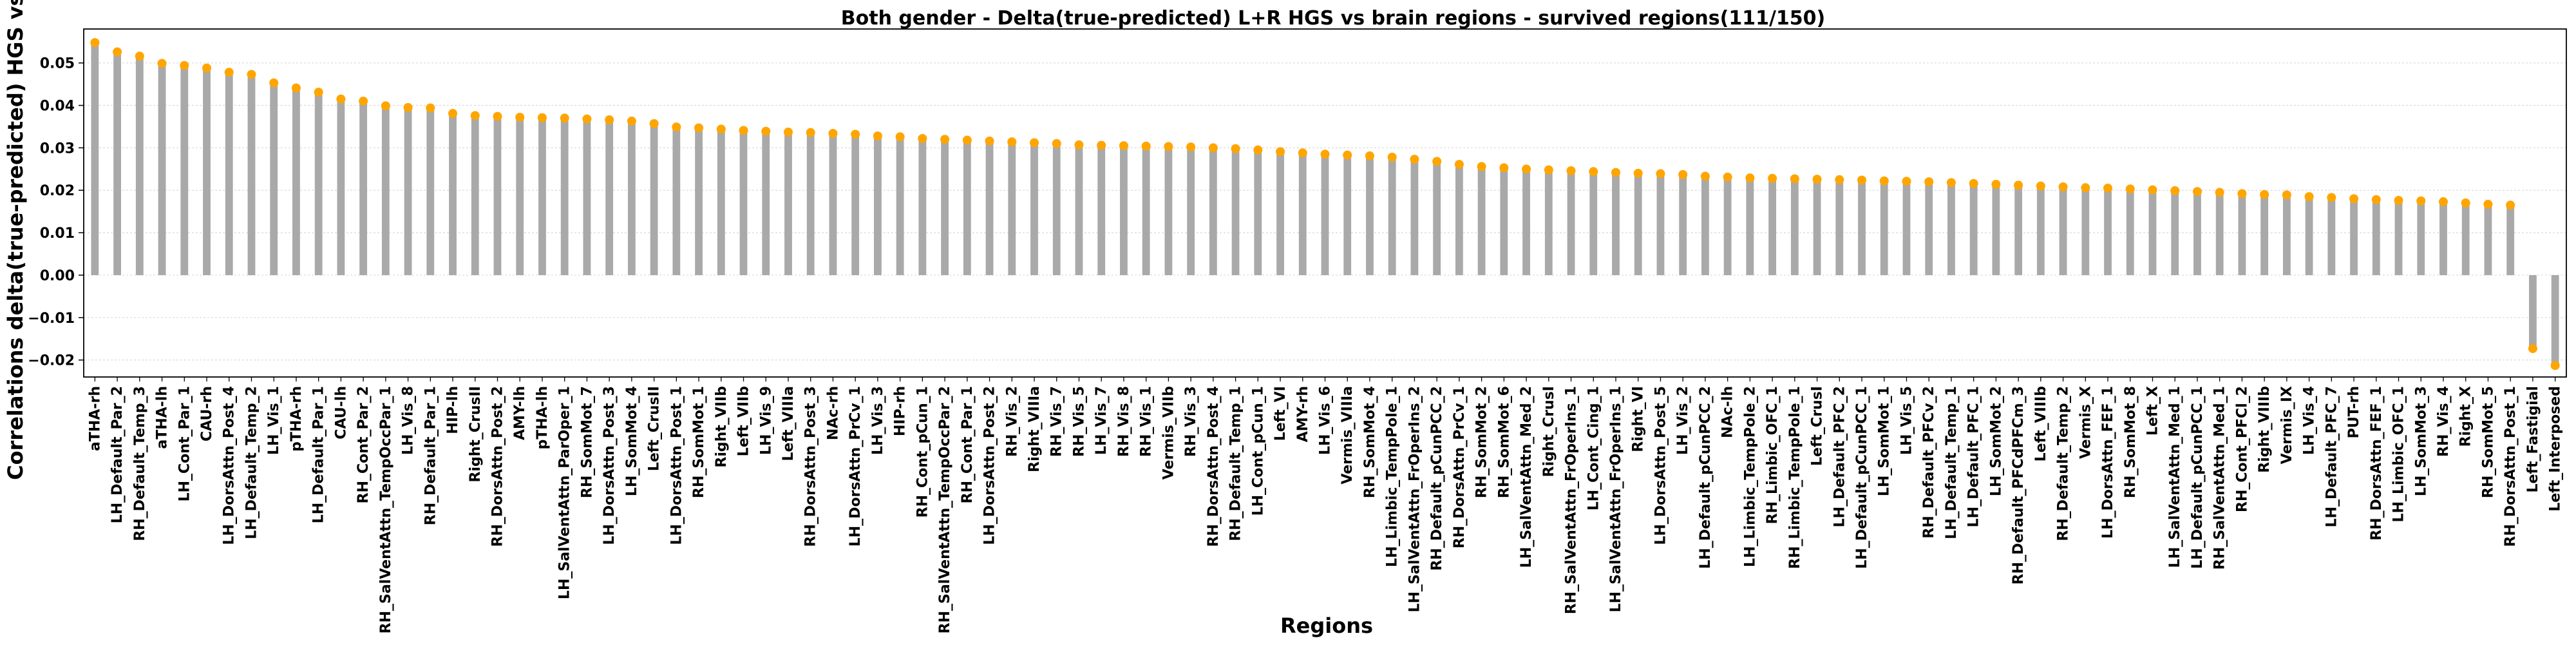 Image resolution: width=2576 pixels, height=647 pixels. Describe the element at coordinates (901, 411) in the screenshot. I see `x-tick-label: HIP-rh` at that location.